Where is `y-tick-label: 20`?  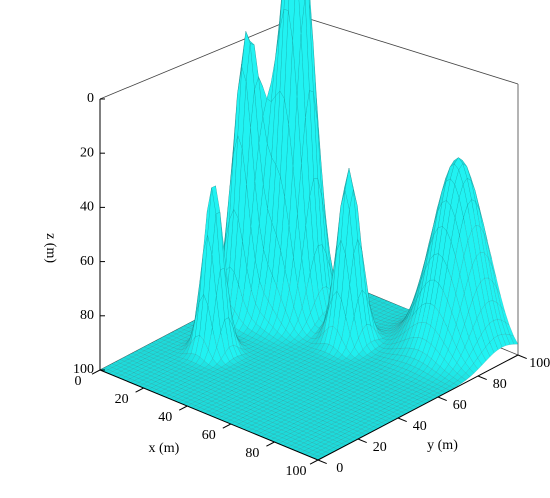 y-tick-label: 20 is located at coordinates (380, 447).